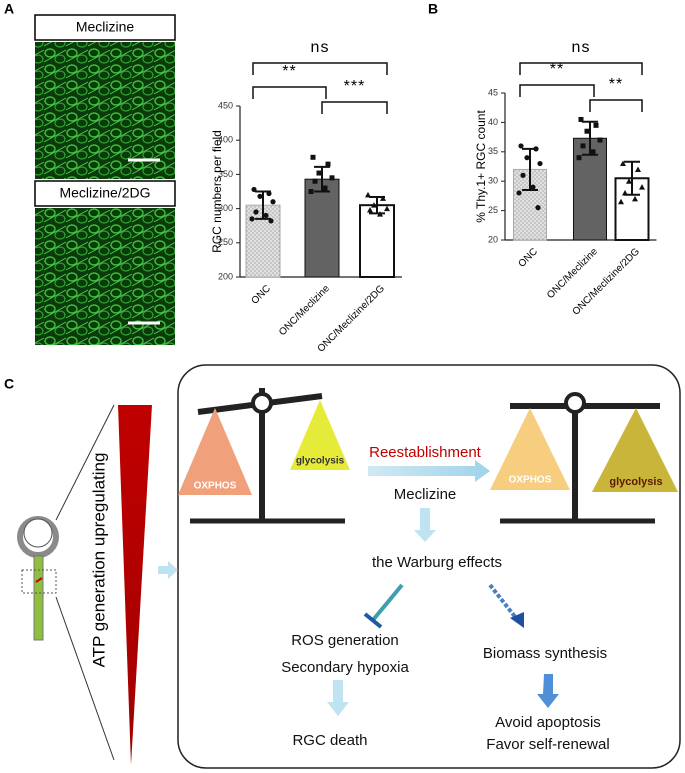  I want to click on image-label-box, so click(105, 27).